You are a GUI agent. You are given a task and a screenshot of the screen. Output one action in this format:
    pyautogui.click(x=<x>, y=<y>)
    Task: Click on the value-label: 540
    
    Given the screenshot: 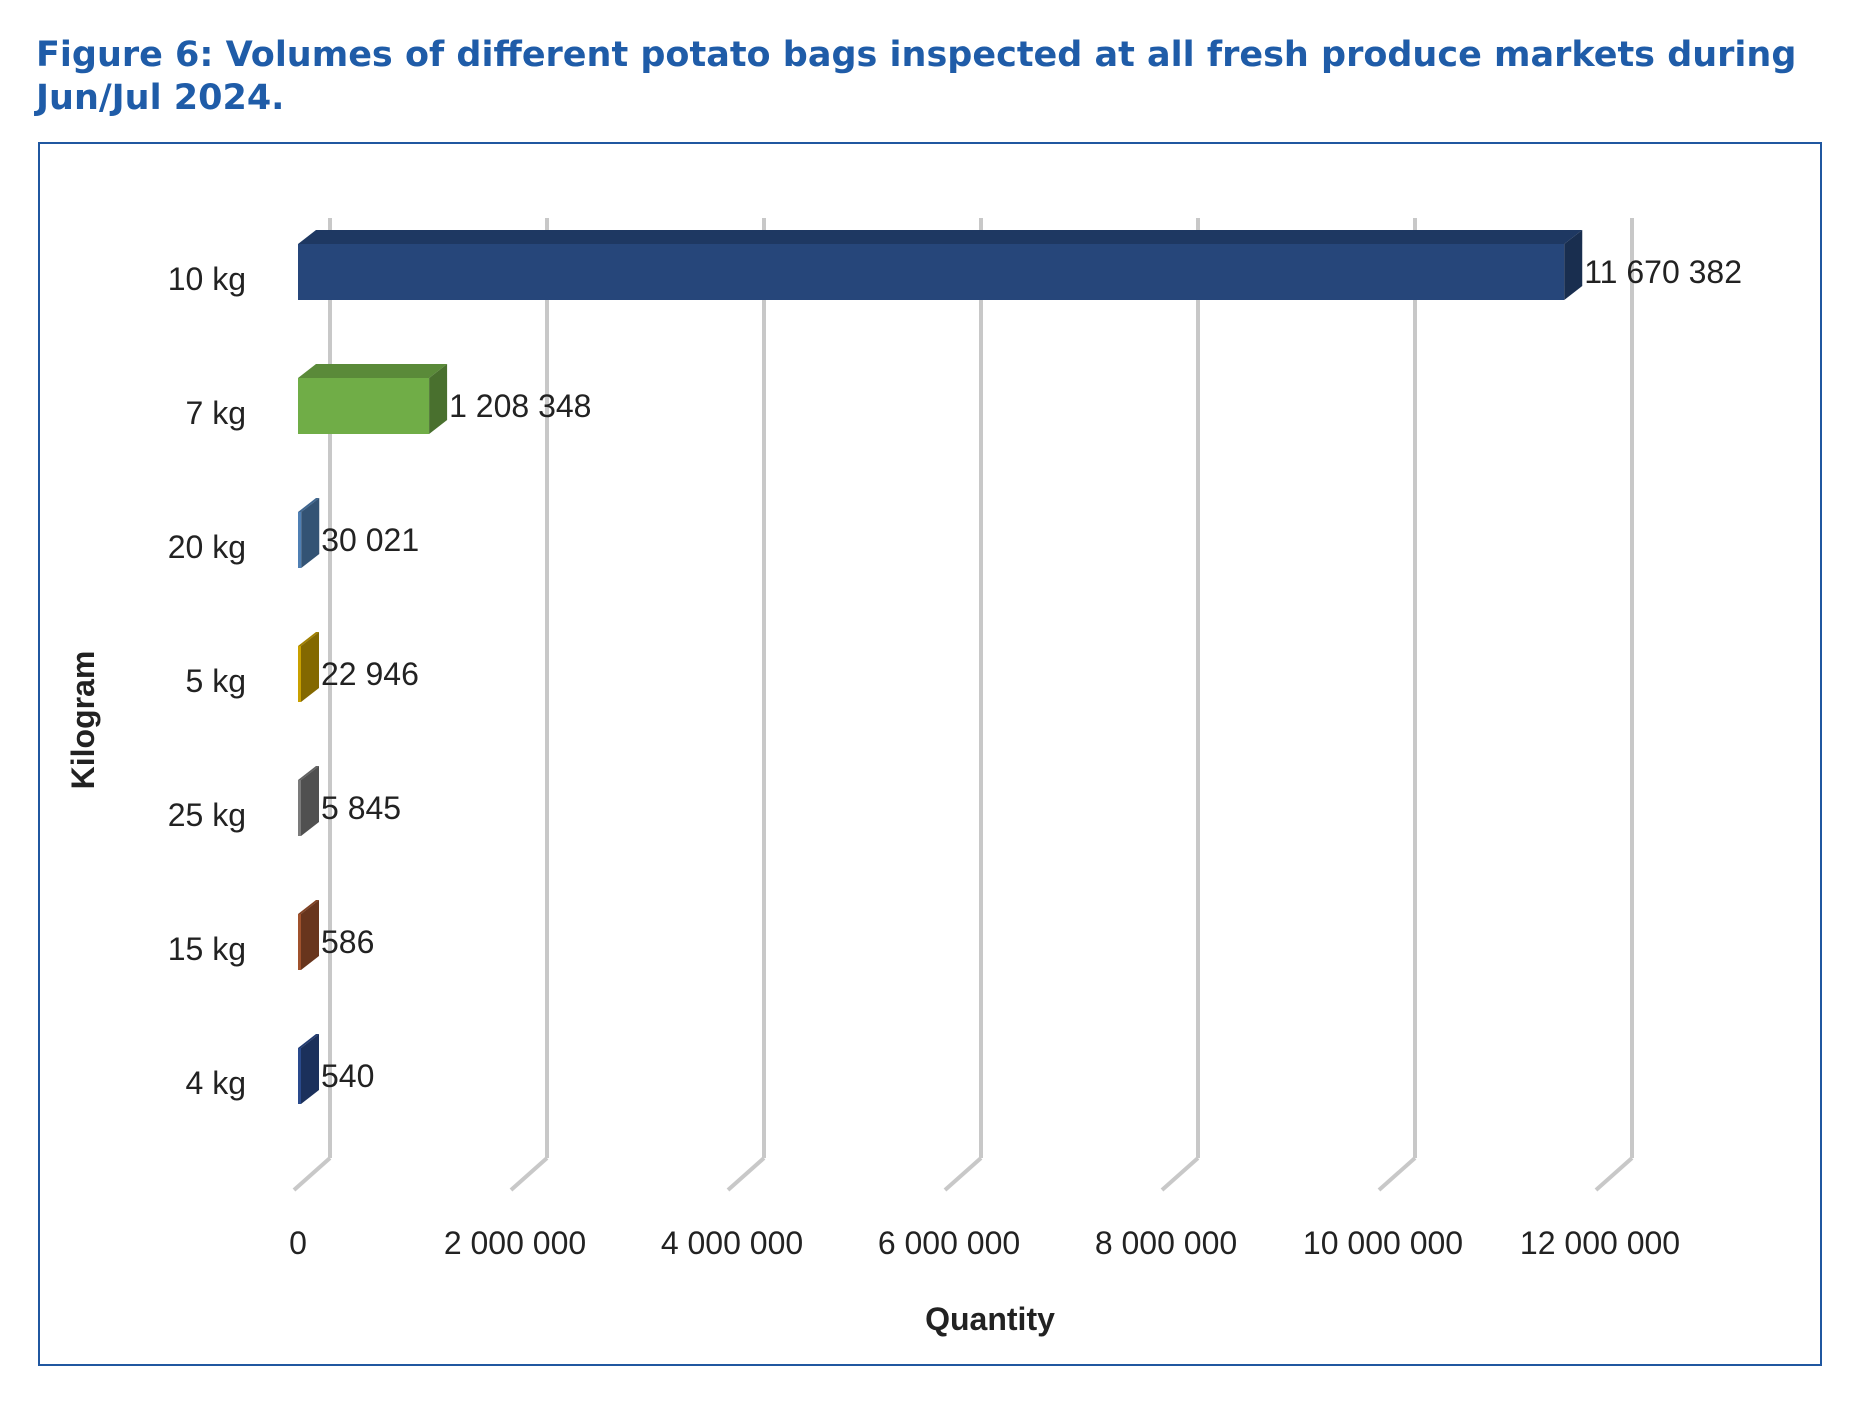 What is the action you would take?
    pyautogui.click(x=347, y=1076)
    